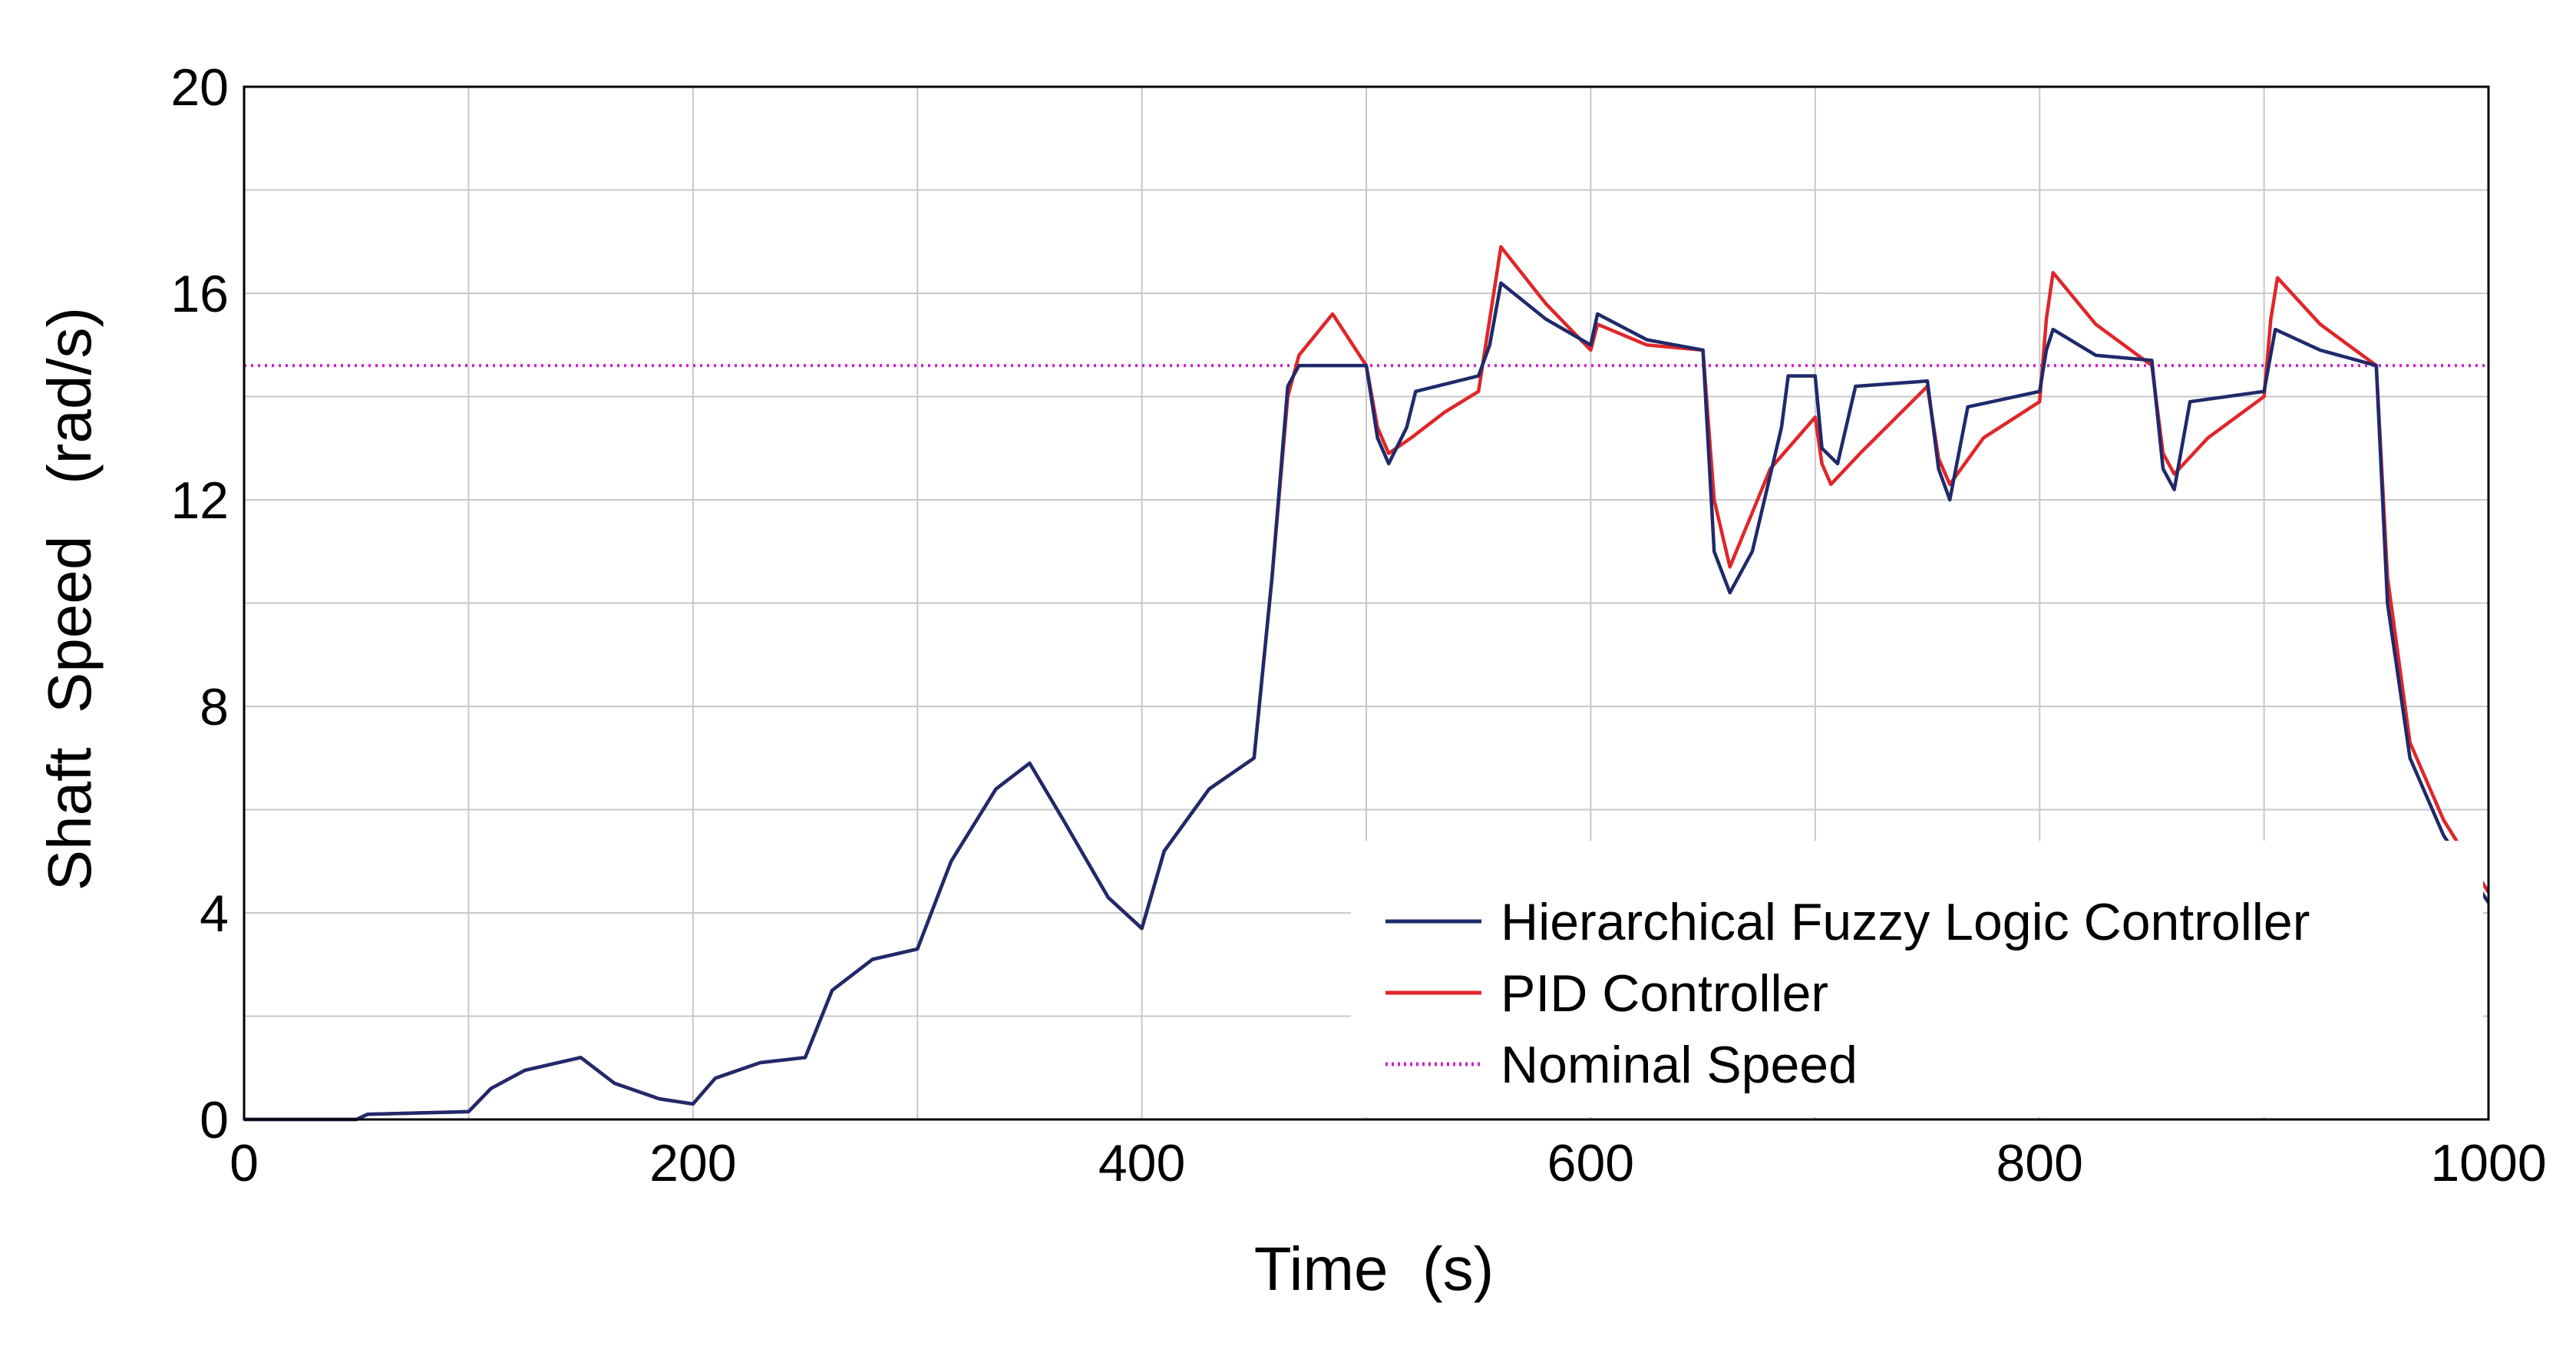 The image size is (2576, 1359). I want to click on x-tick-label: 800, so click(2039, 1163).